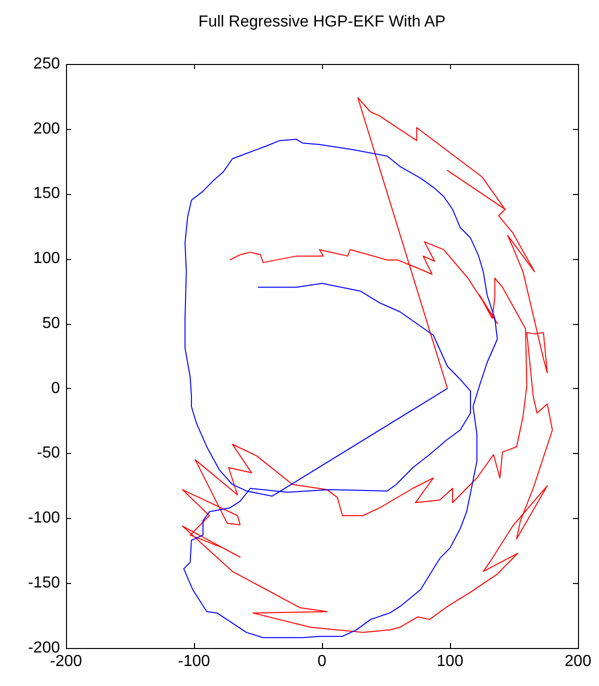 This screenshot has width=599, height=686. I want to click on y-tick-label: 250, so click(46, 63).